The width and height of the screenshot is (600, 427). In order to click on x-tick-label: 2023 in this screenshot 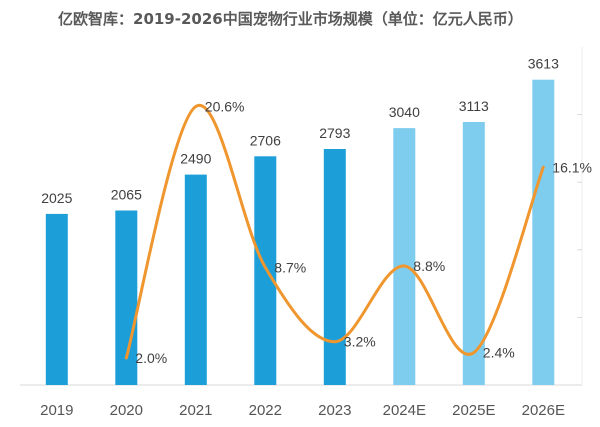, I will do `click(334, 410)`.